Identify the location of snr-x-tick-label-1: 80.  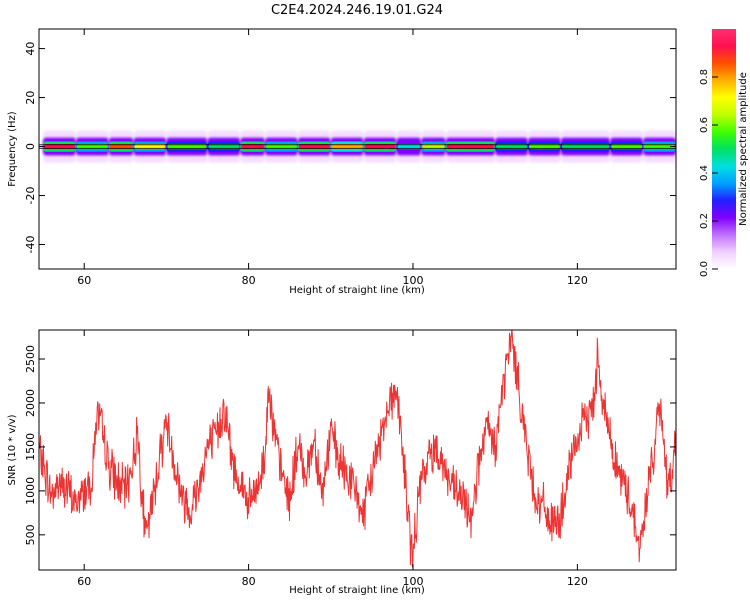
(249, 581).